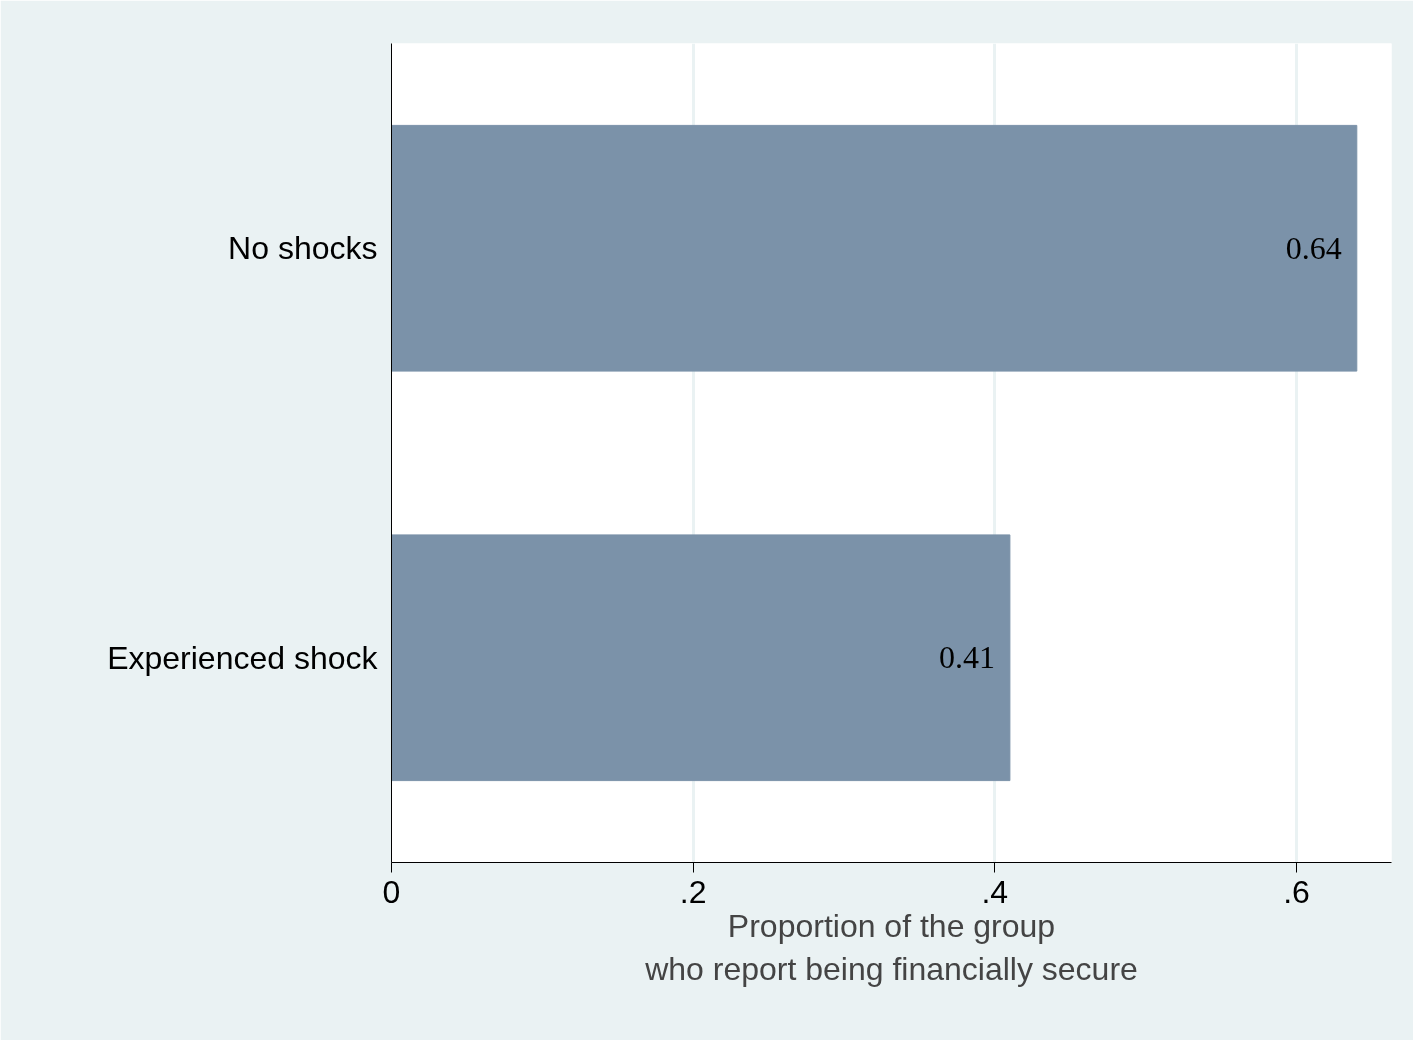 This screenshot has width=1413, height=1040. Describe the element at coordinates (995, 891) in the screenshot. I see `x-tick-label: .4` at that location.